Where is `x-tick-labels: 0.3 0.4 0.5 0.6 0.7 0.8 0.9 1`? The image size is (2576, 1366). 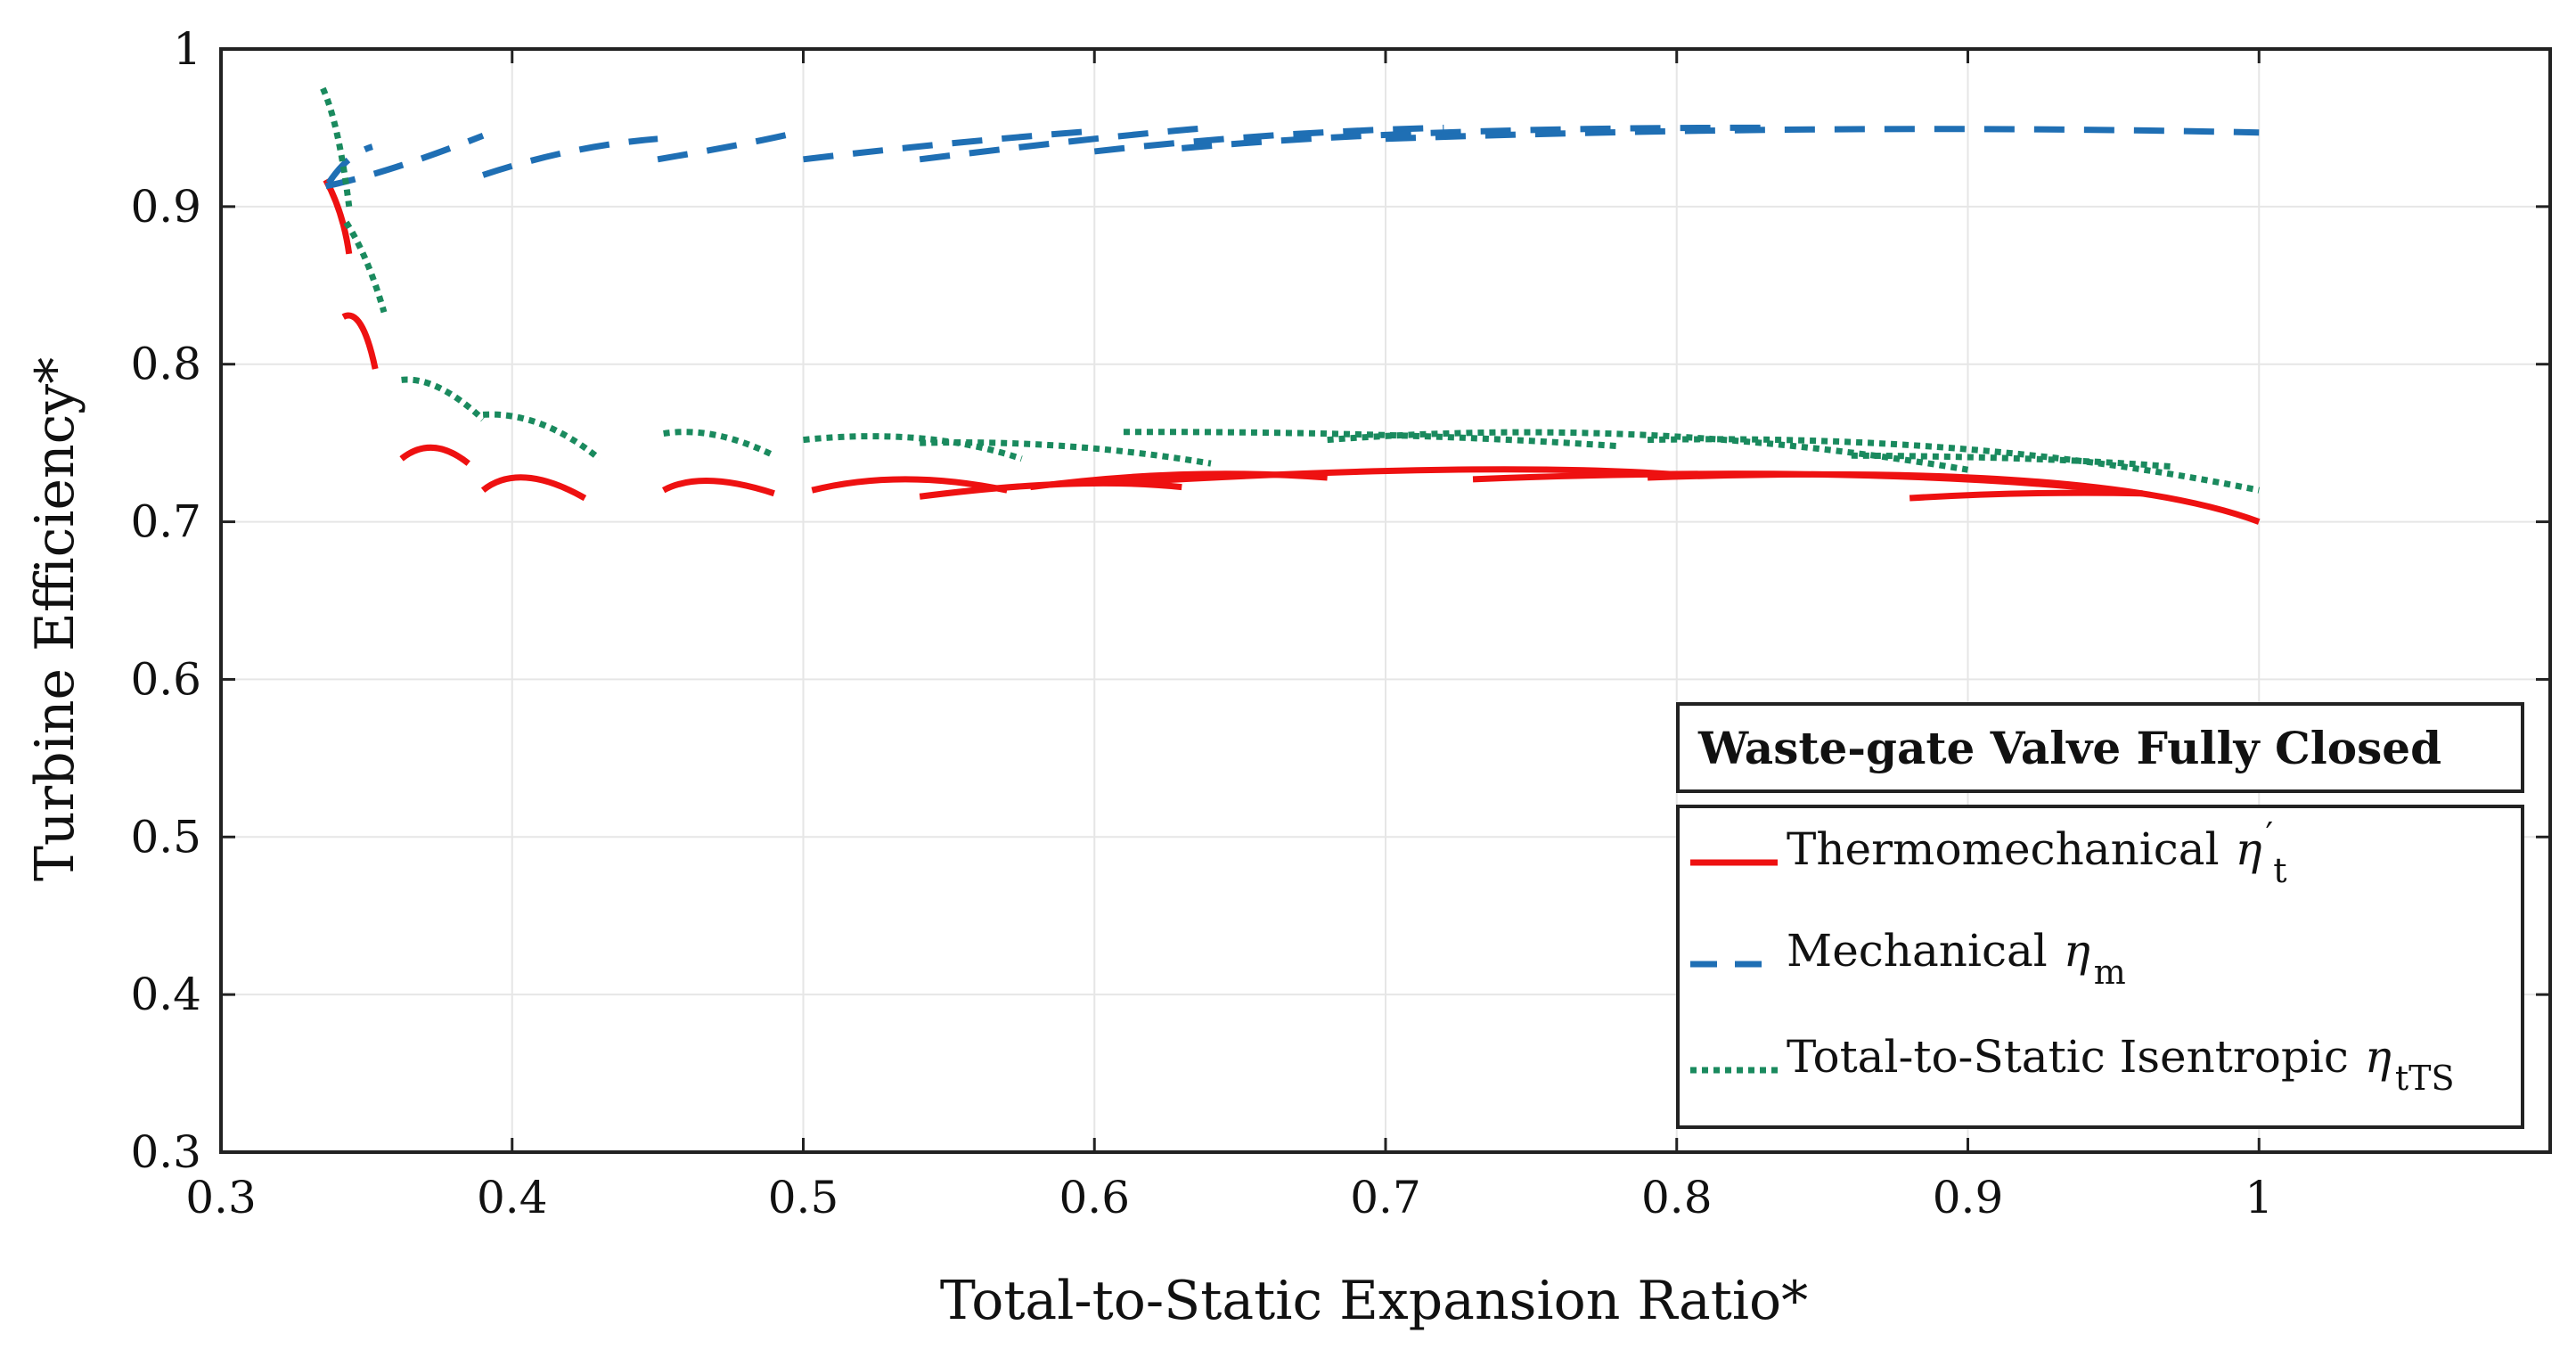 x-tick-labels: 0.3 0.4 0.5 0.6 0.7 0.8 0.9 1 is located at coordinates (1229, 1197).